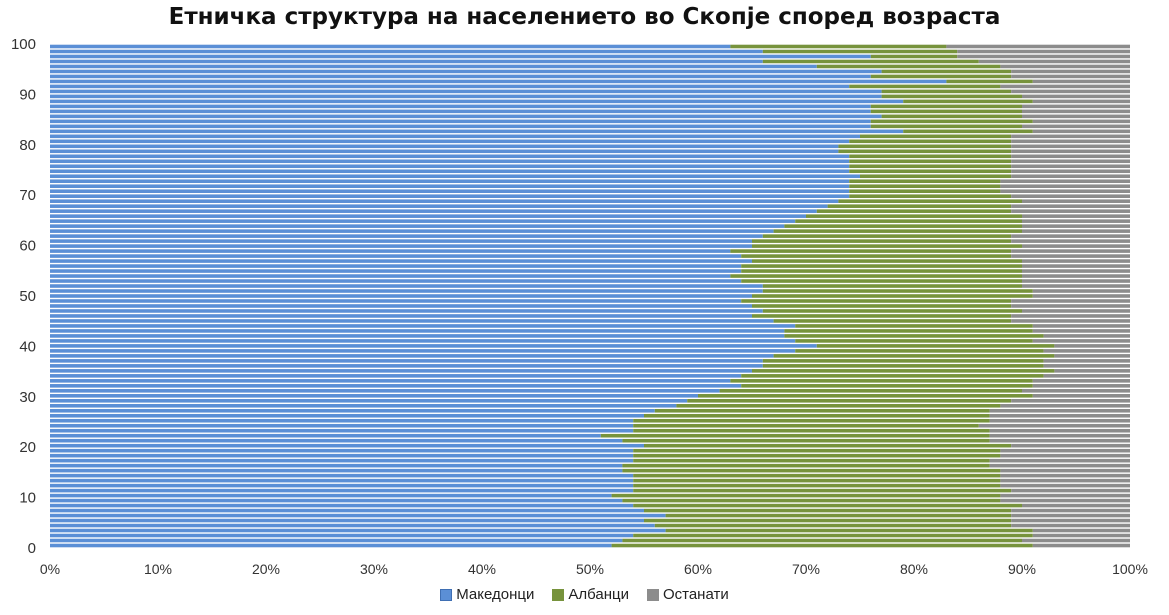 Image resolution: width=1169 pixels, height=615 pixels. What do you see at coordinates (32, 548) in the screenshot?
I see `y-tick-label: 0` at bounding box center [32, 548].